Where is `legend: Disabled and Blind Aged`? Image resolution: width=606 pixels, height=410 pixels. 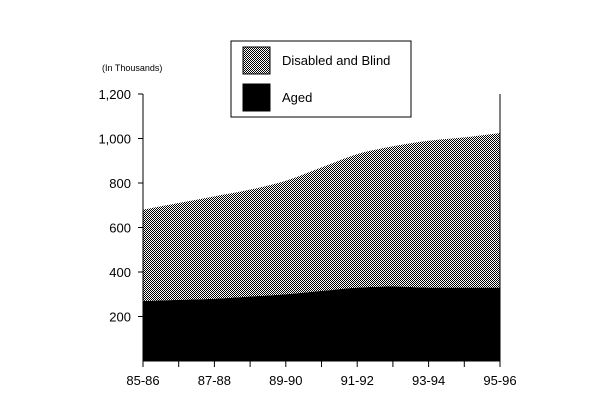
legend: Disabled and Blind Aged is located at coordinates (321, 79).